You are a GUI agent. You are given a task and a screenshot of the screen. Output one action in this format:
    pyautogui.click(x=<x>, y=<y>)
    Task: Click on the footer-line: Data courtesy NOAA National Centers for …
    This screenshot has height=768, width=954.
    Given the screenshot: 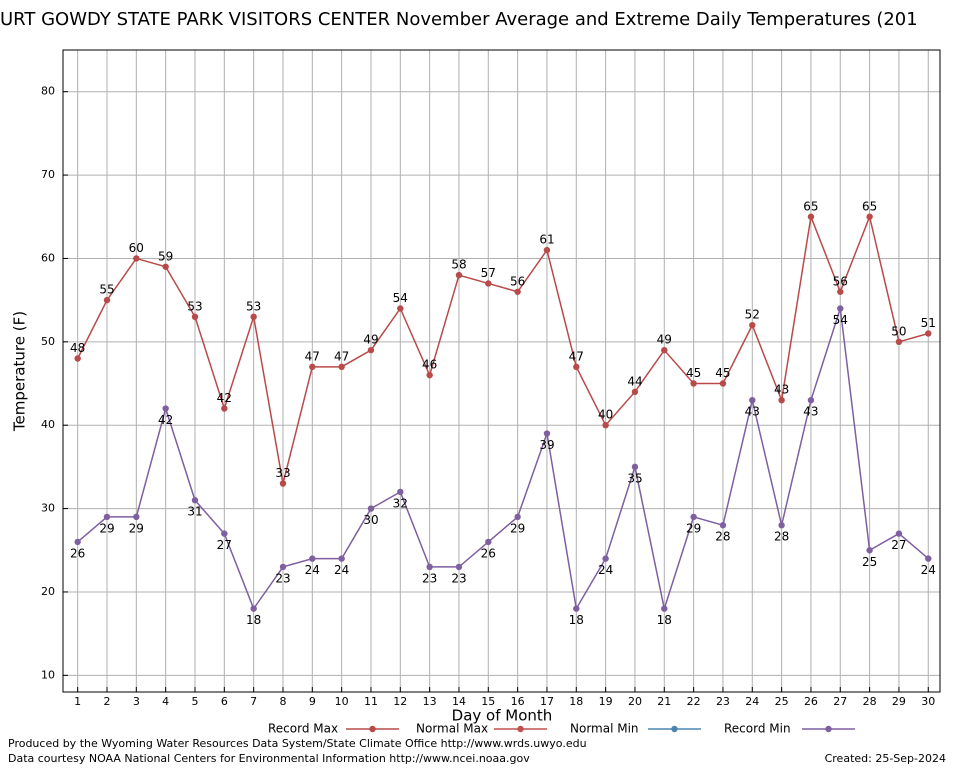 What is the action you would take?
    pyautogui.click(x=269, y=758)
    